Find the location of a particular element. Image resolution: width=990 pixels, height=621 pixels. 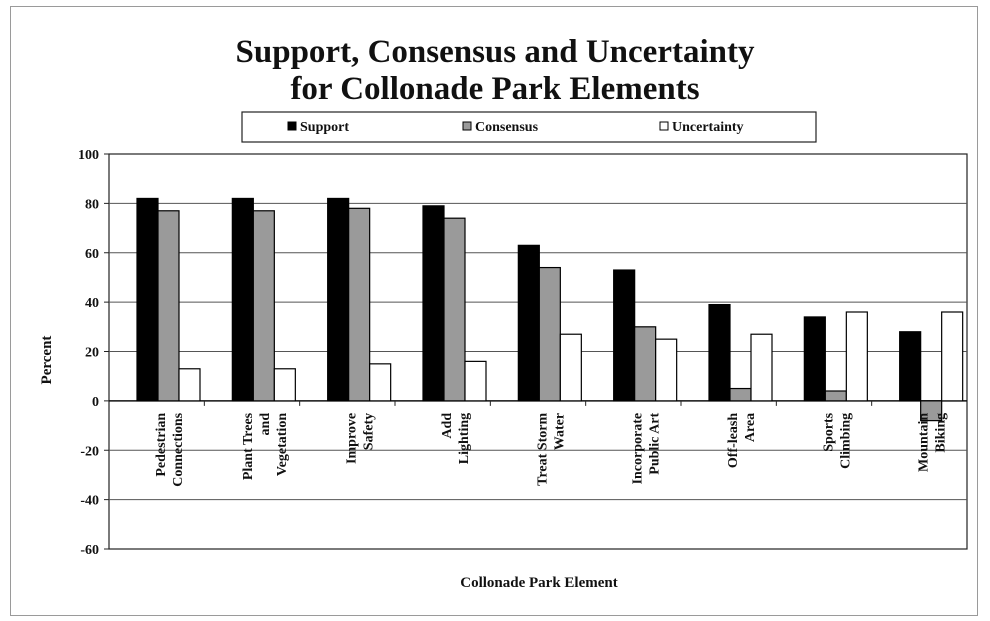

legend-box is located at coordinates (529, 127).